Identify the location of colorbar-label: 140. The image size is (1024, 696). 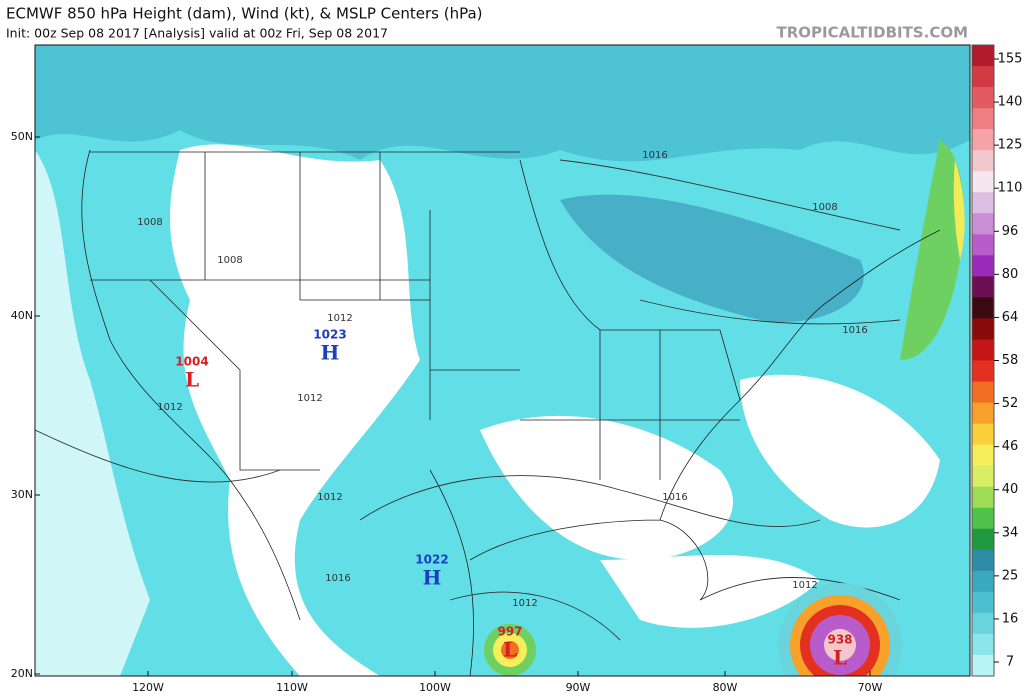
(1010, 102).